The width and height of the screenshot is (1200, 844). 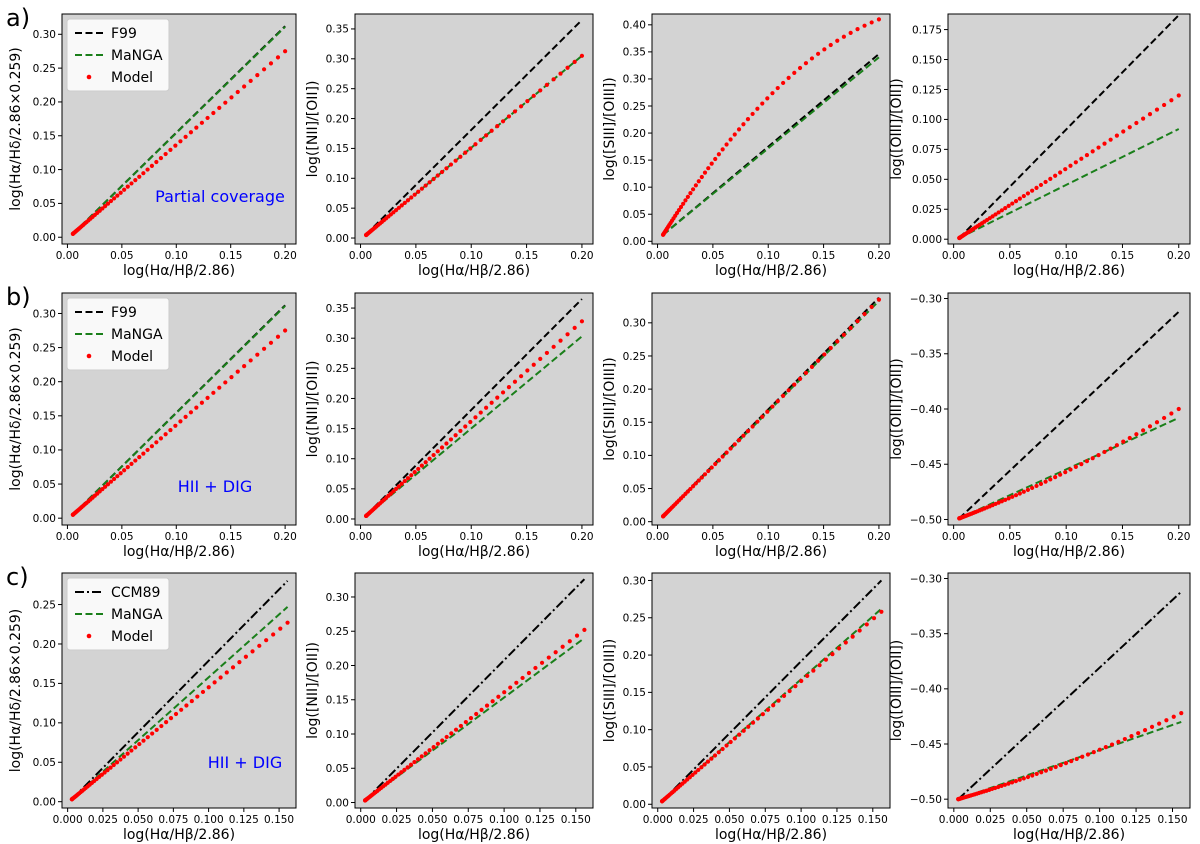 I want to click on panel-annotation: Partial coverage, so click(x=220, y=196).